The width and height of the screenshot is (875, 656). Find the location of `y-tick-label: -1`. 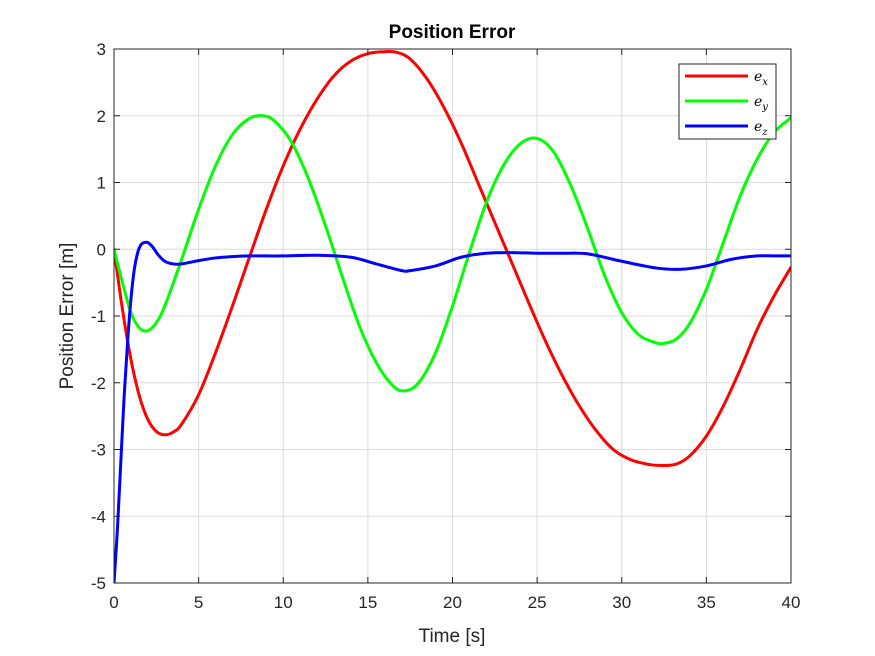

y-tick-label: -1 is located at coordinates (98, 316).